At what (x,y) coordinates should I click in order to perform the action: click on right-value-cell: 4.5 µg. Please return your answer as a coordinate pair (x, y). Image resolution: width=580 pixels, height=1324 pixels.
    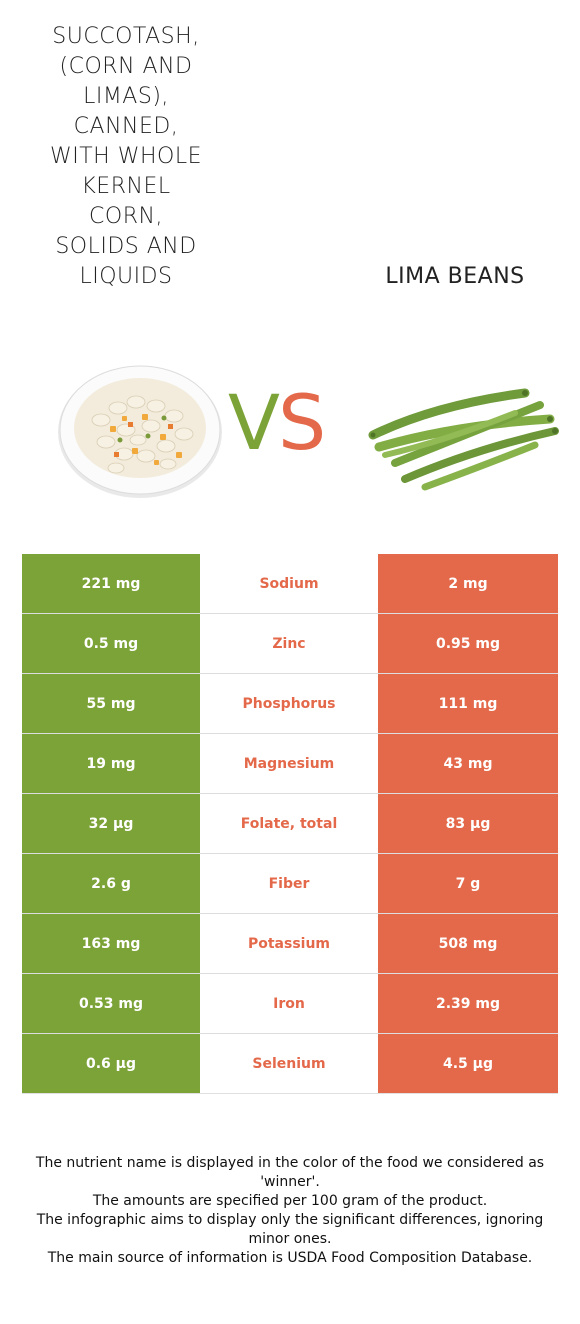
    Looking at the image, I should click on (468, 1063).